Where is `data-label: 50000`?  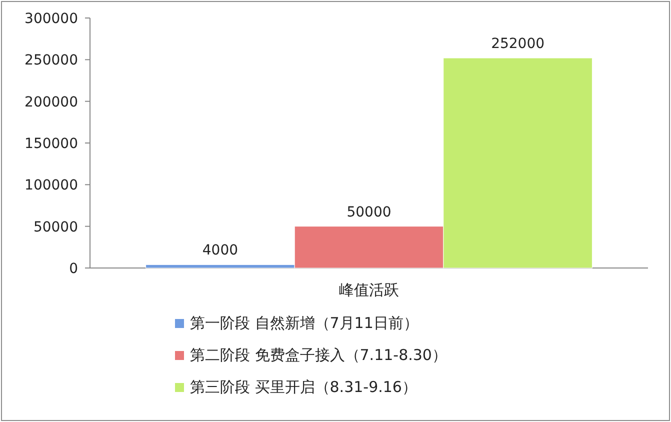 data-label: 50000 is located at coordinates (369, 212).